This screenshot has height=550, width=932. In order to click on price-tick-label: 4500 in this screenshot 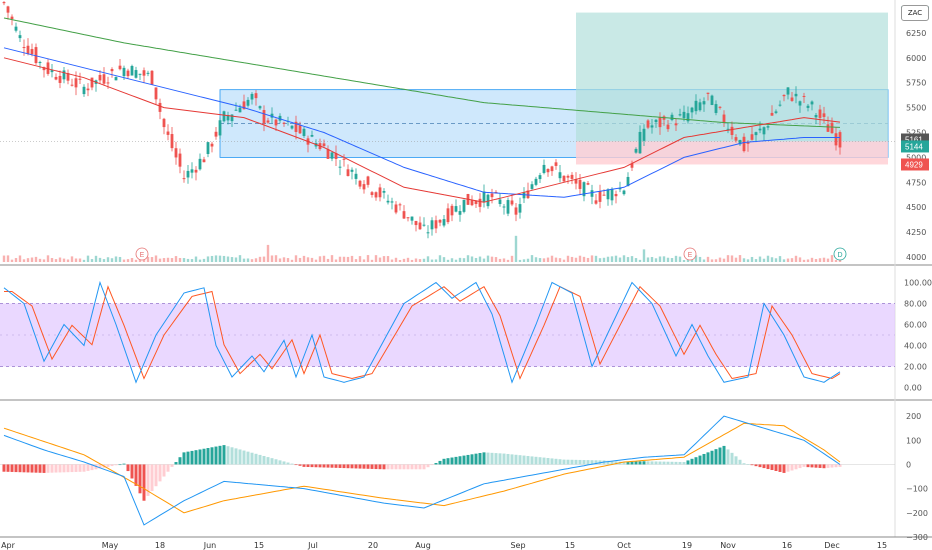, I will do `click(916, 207)`.